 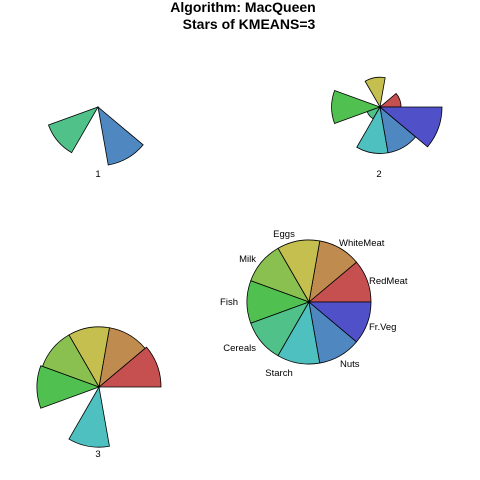 I want to click on star-1-segment-cereals, so click(x=73, y=130).